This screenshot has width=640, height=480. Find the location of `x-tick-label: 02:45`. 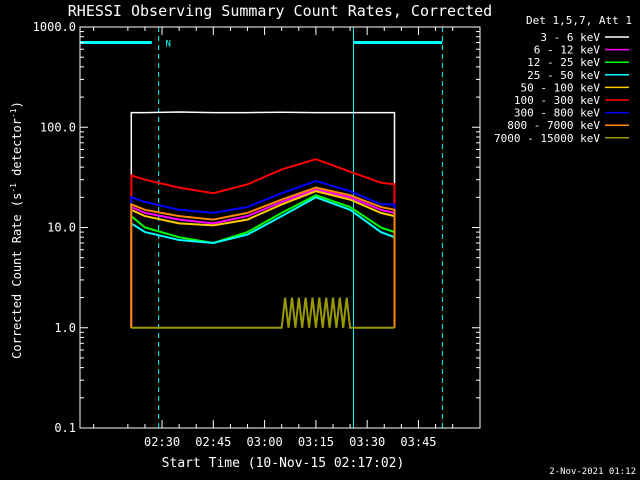

x-tick-label: 02:45 is located at coordinates (213, 442).